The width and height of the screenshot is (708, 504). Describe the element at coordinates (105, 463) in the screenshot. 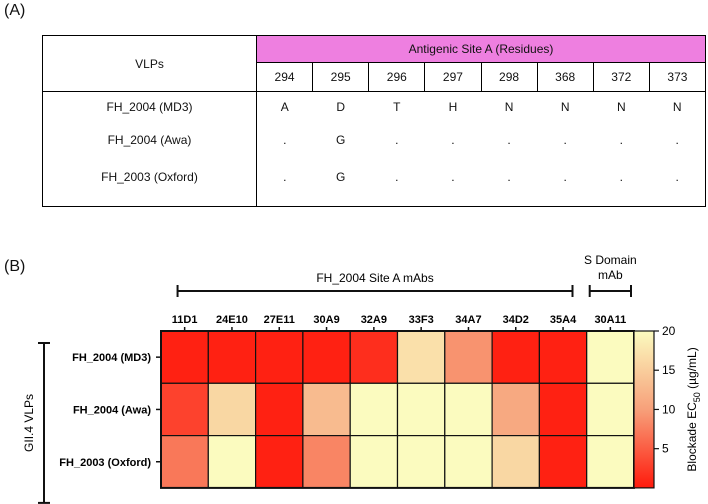

I see `row-label: FH_2003 (Oxford)` at that location.